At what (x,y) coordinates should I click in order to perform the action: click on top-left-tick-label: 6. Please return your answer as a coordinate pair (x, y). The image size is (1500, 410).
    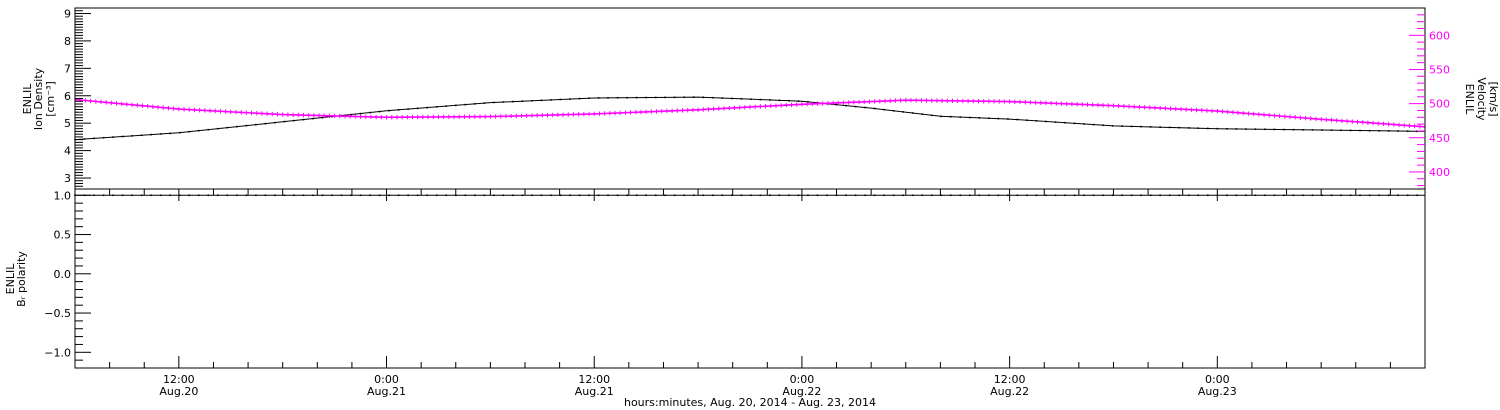
    Looking at the image, I should click on (67, 96).